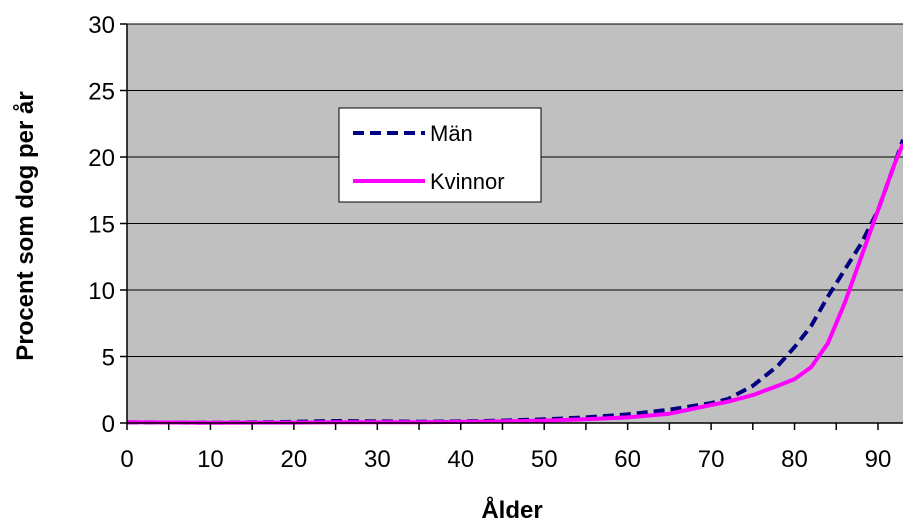  What do you see at coordinates (627, 459) in the screenshot?
I see `x-tick-label-60: 60` at bounding box center [627, 459].